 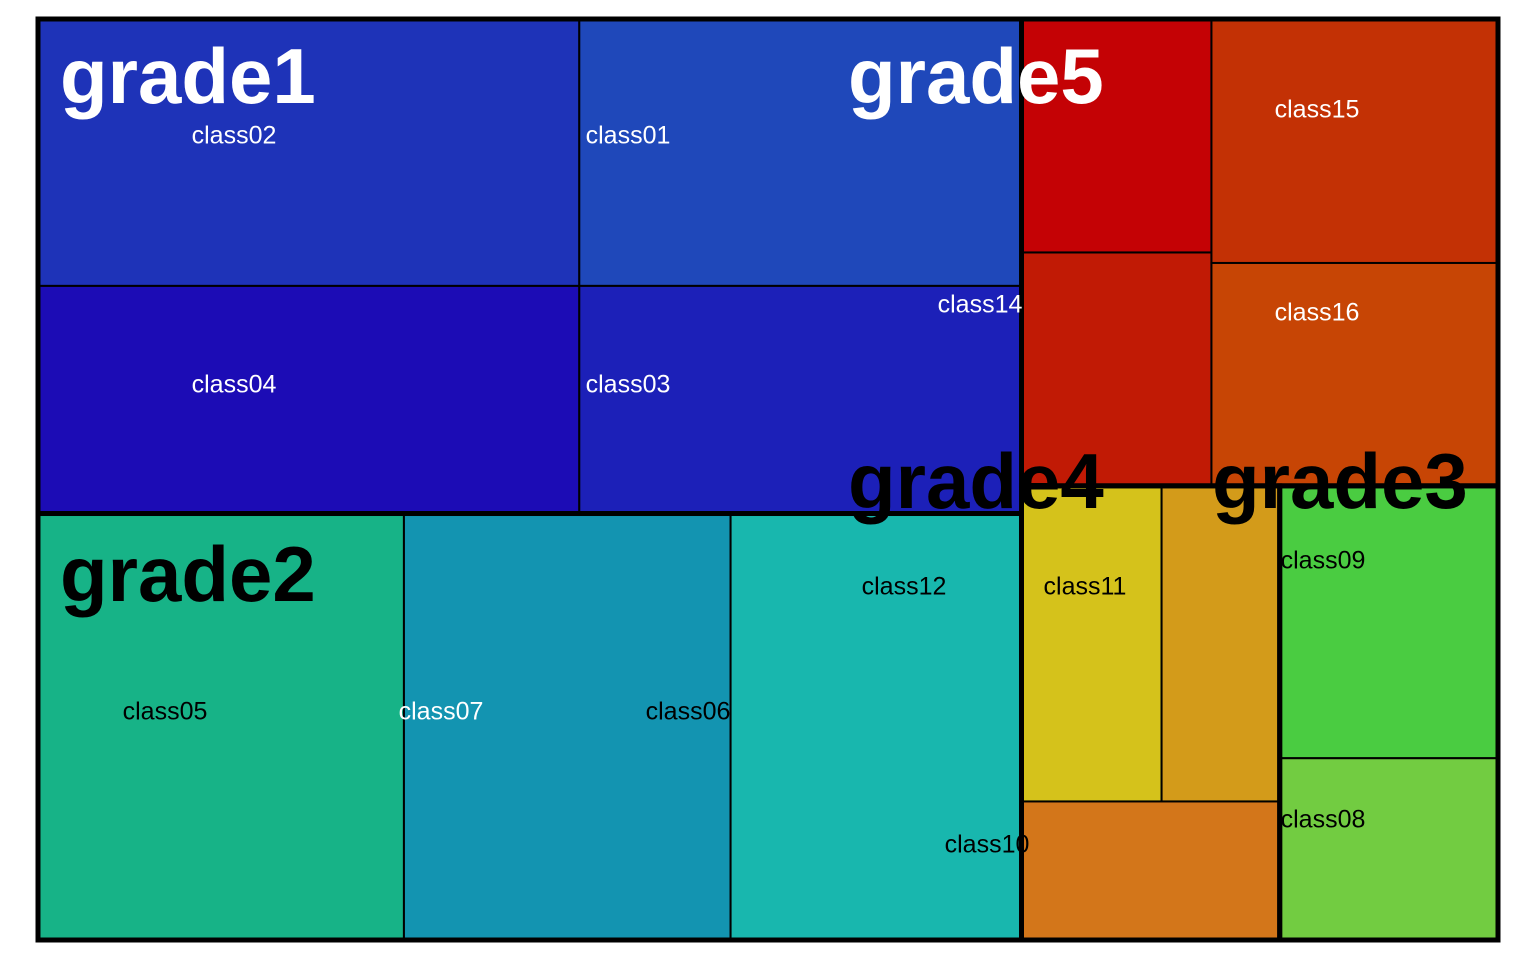 What do you see at coordinates (1323, 820) in the screenshot?
I see `cell-label-class08: class08` at bounding box center [1323, 820].